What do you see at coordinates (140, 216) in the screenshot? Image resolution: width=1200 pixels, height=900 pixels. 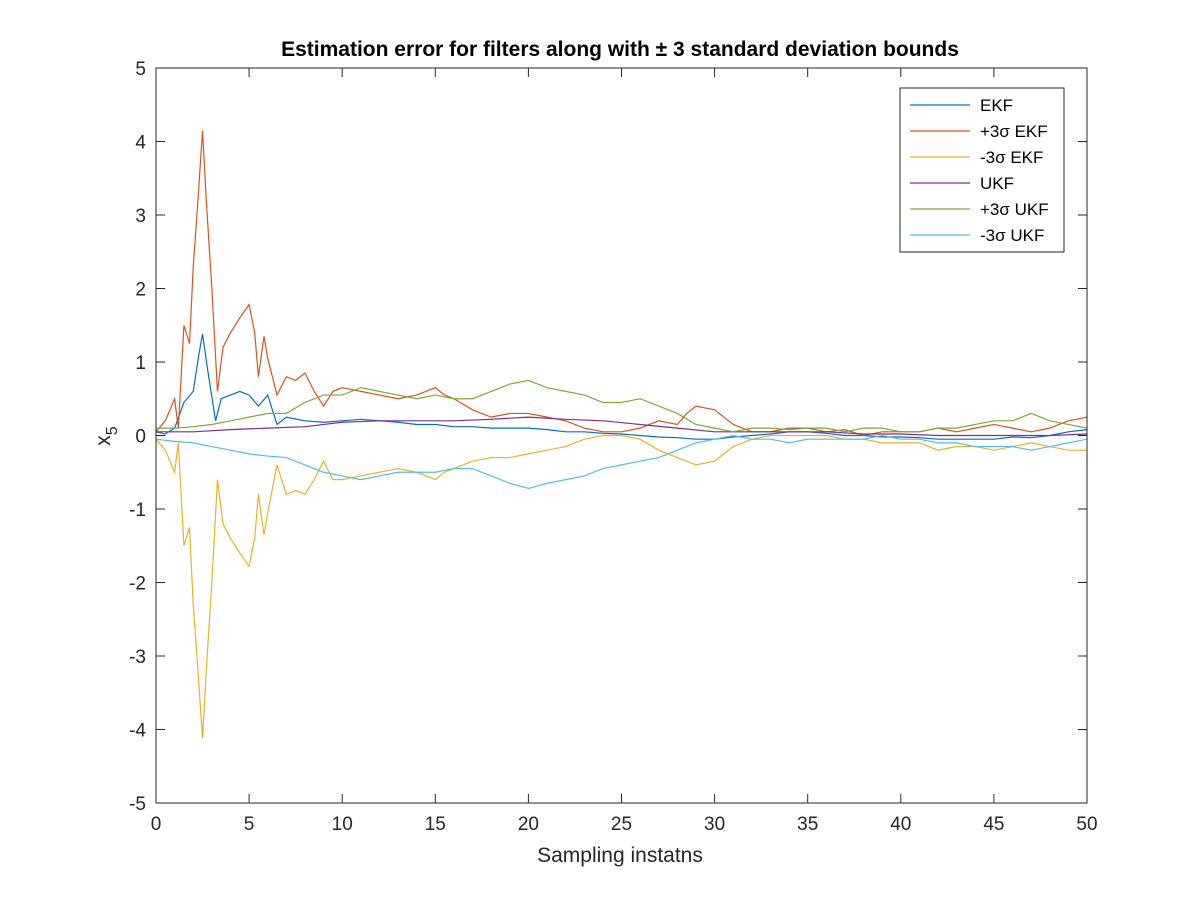 I see `y-tick-label: 3` at bounding box center [140, 216].